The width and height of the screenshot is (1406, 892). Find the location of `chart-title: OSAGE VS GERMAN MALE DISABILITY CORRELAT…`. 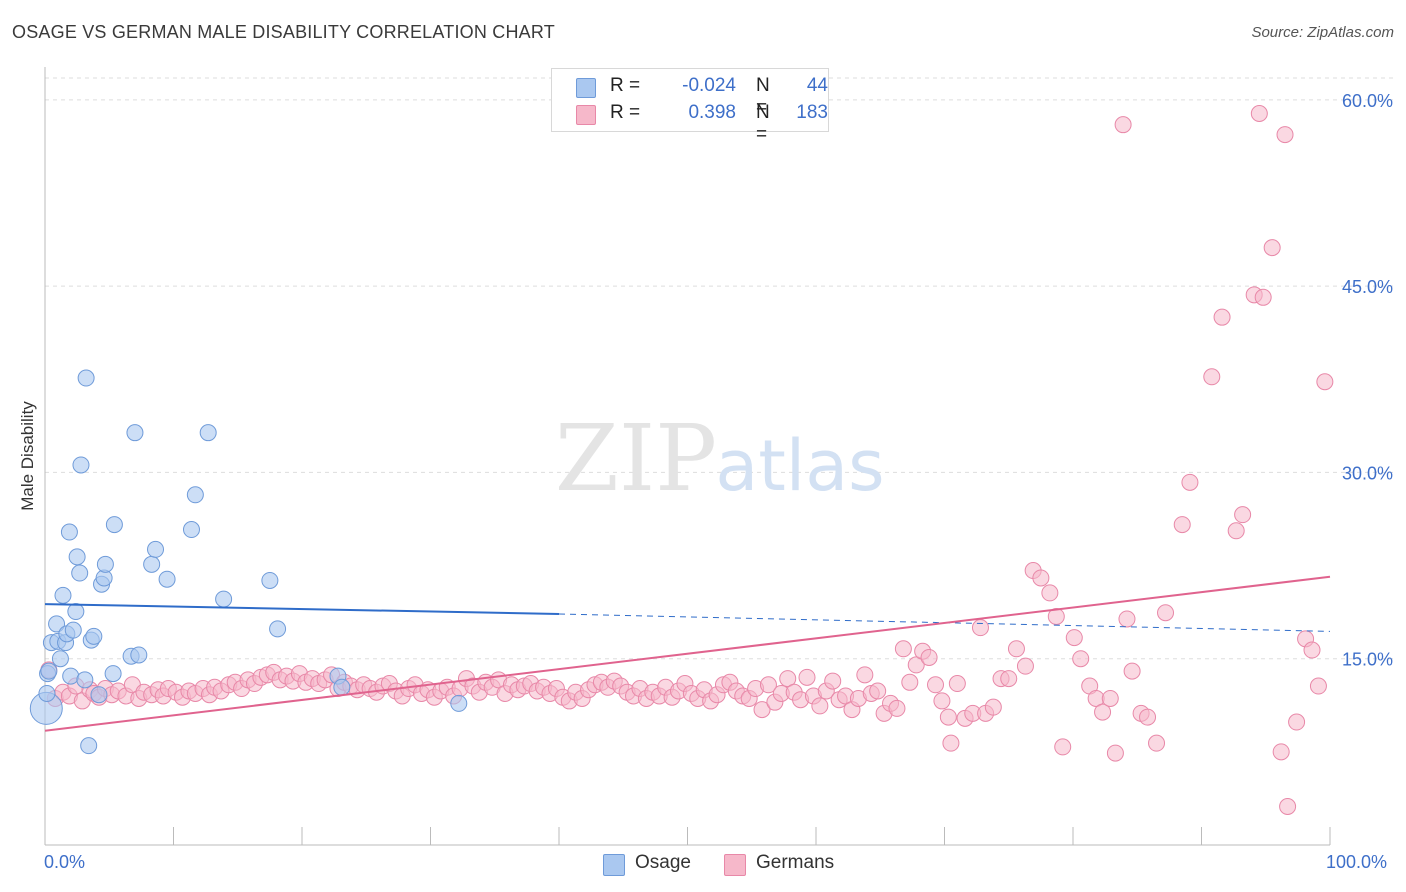

chart-title: OSAGE VS GERMAN MALE DISABILITY CORRELAT… is located at coordinates (283, 32).